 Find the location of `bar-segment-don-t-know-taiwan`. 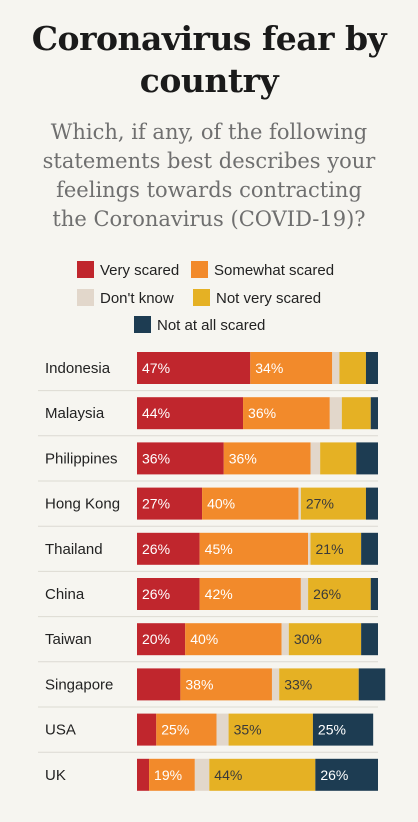

bar-segment-don-t-know-taiwan is located at coordinates (285, 639).